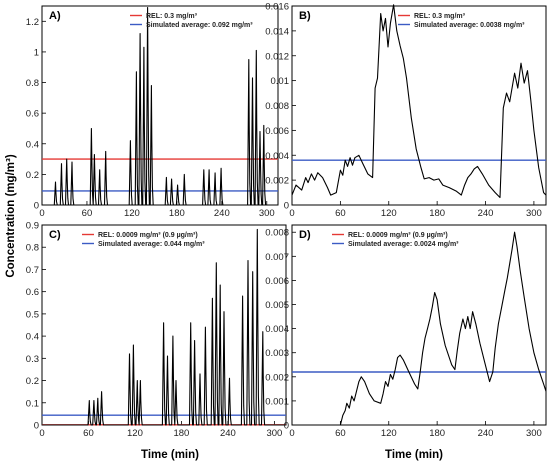 Image resolution: width=550 pixels, height=465 pixels. I want to click on x-axis-title: Time (min), so click(170, 455).